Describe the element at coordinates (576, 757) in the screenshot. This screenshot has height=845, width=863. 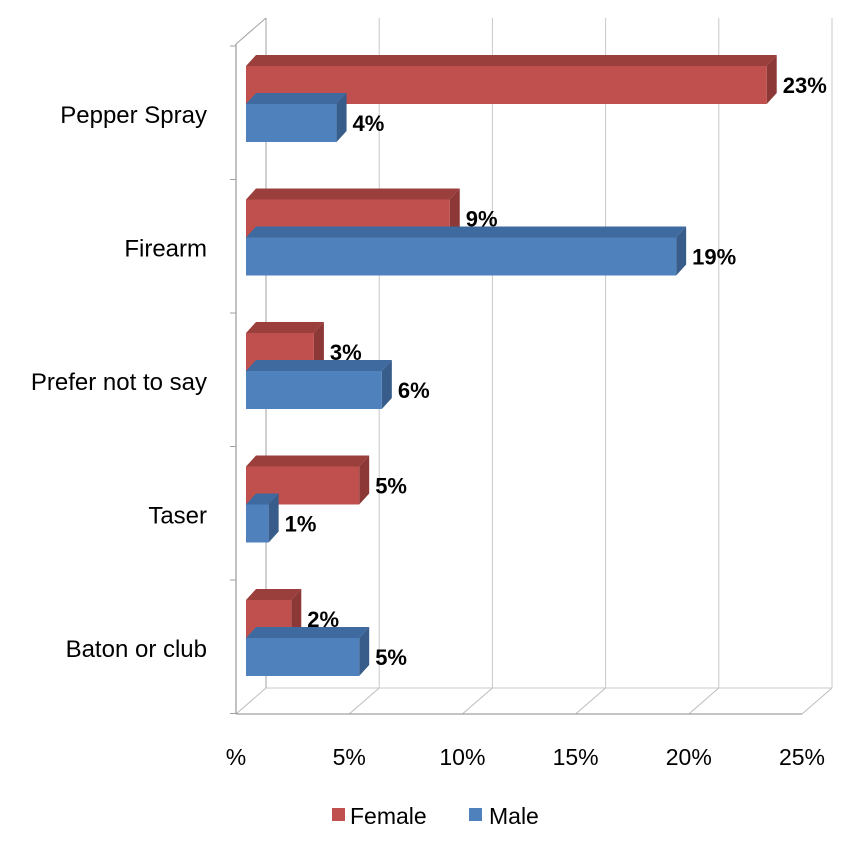
I see `x-tick-label-15: 15%` at that location.